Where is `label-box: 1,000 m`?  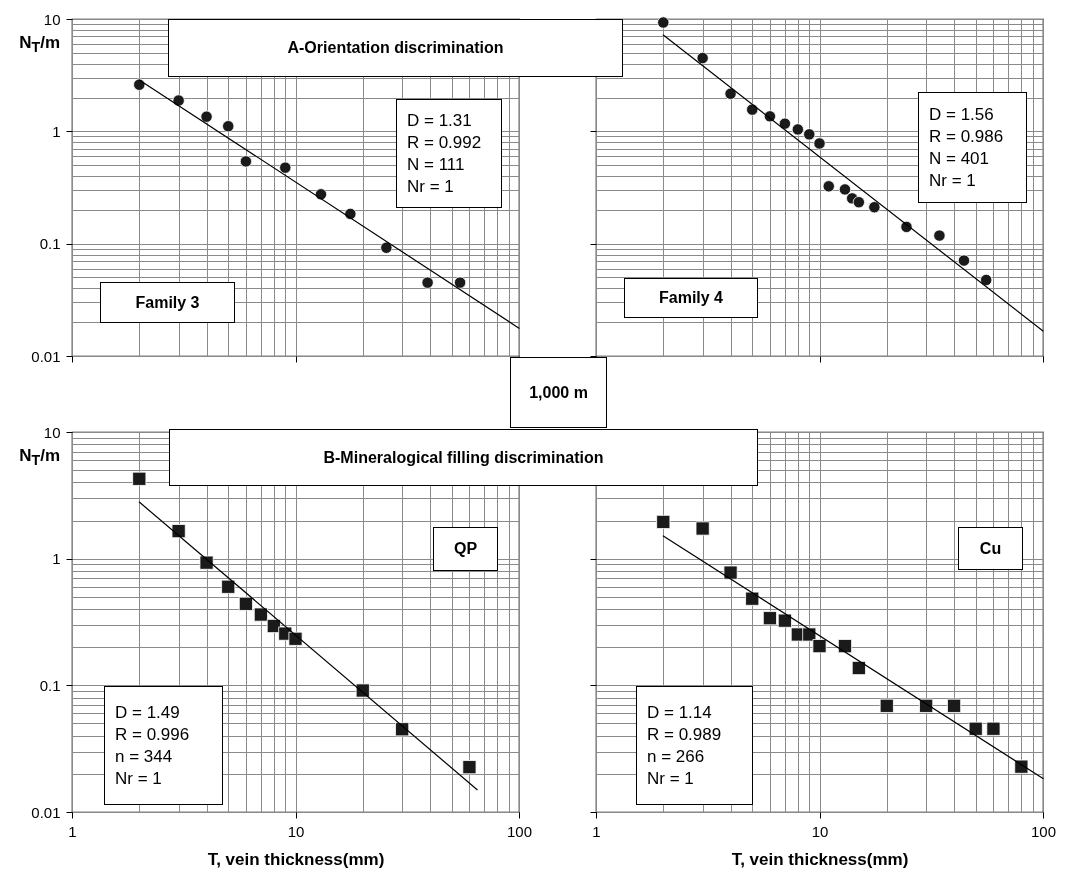
label-box: 1,000 m is located at coordinates (558, 392).